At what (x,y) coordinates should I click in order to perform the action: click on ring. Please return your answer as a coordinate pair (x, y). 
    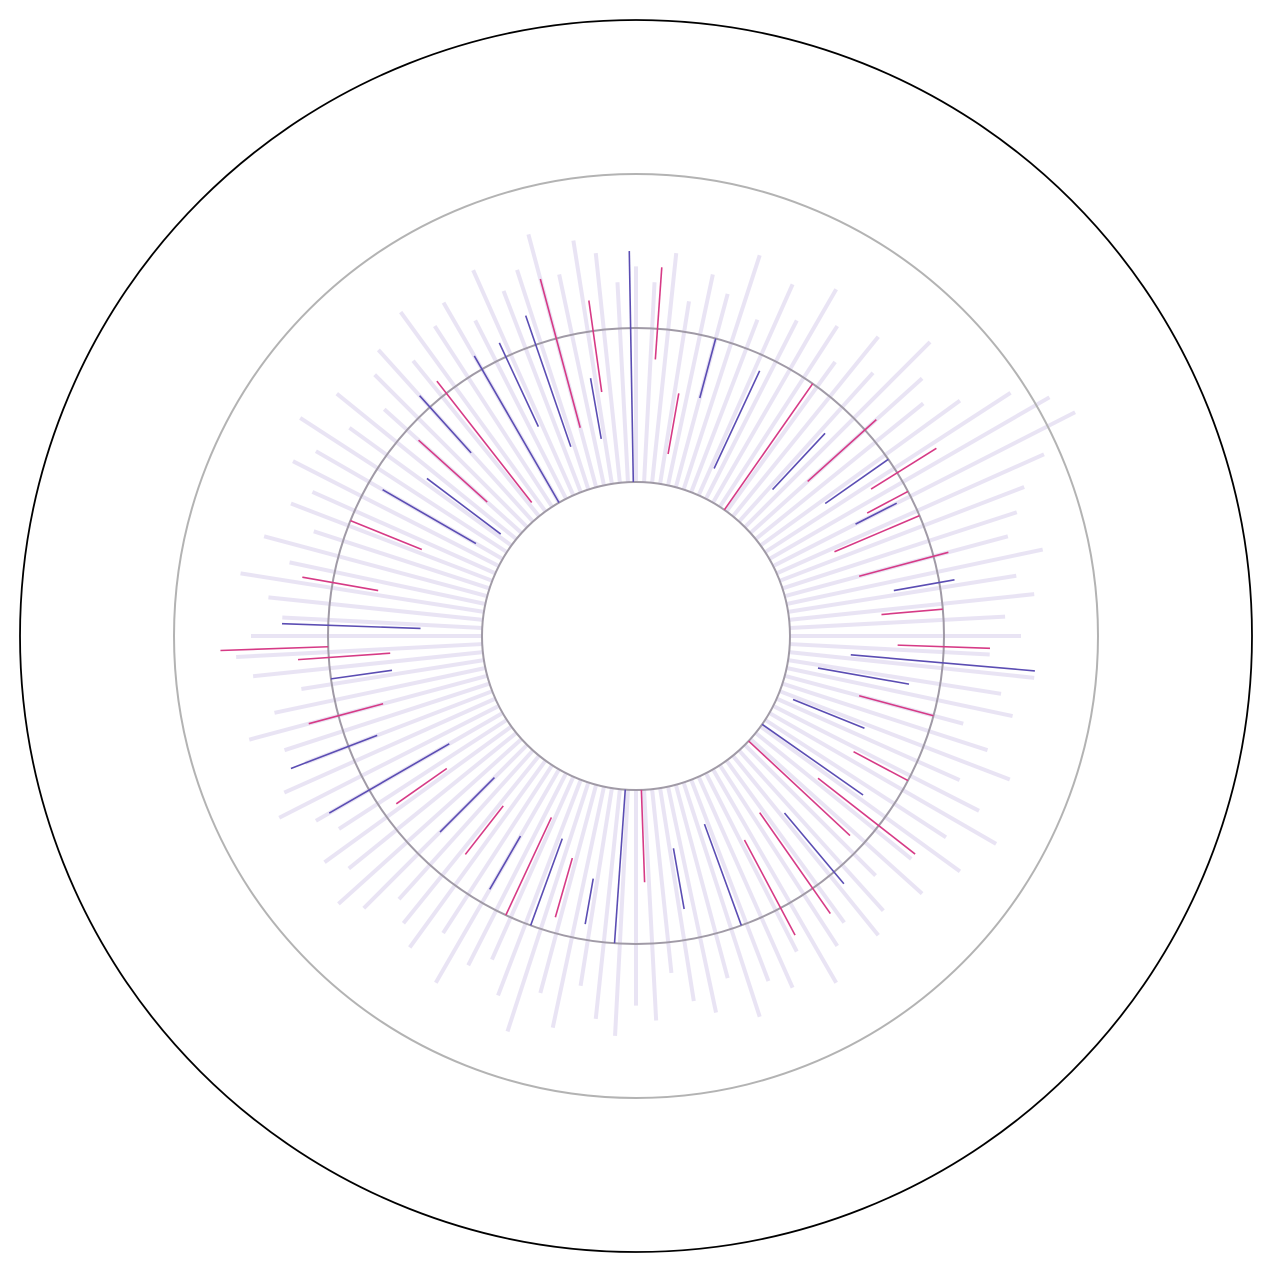
    Looking at the image, I should click on (636, 636).